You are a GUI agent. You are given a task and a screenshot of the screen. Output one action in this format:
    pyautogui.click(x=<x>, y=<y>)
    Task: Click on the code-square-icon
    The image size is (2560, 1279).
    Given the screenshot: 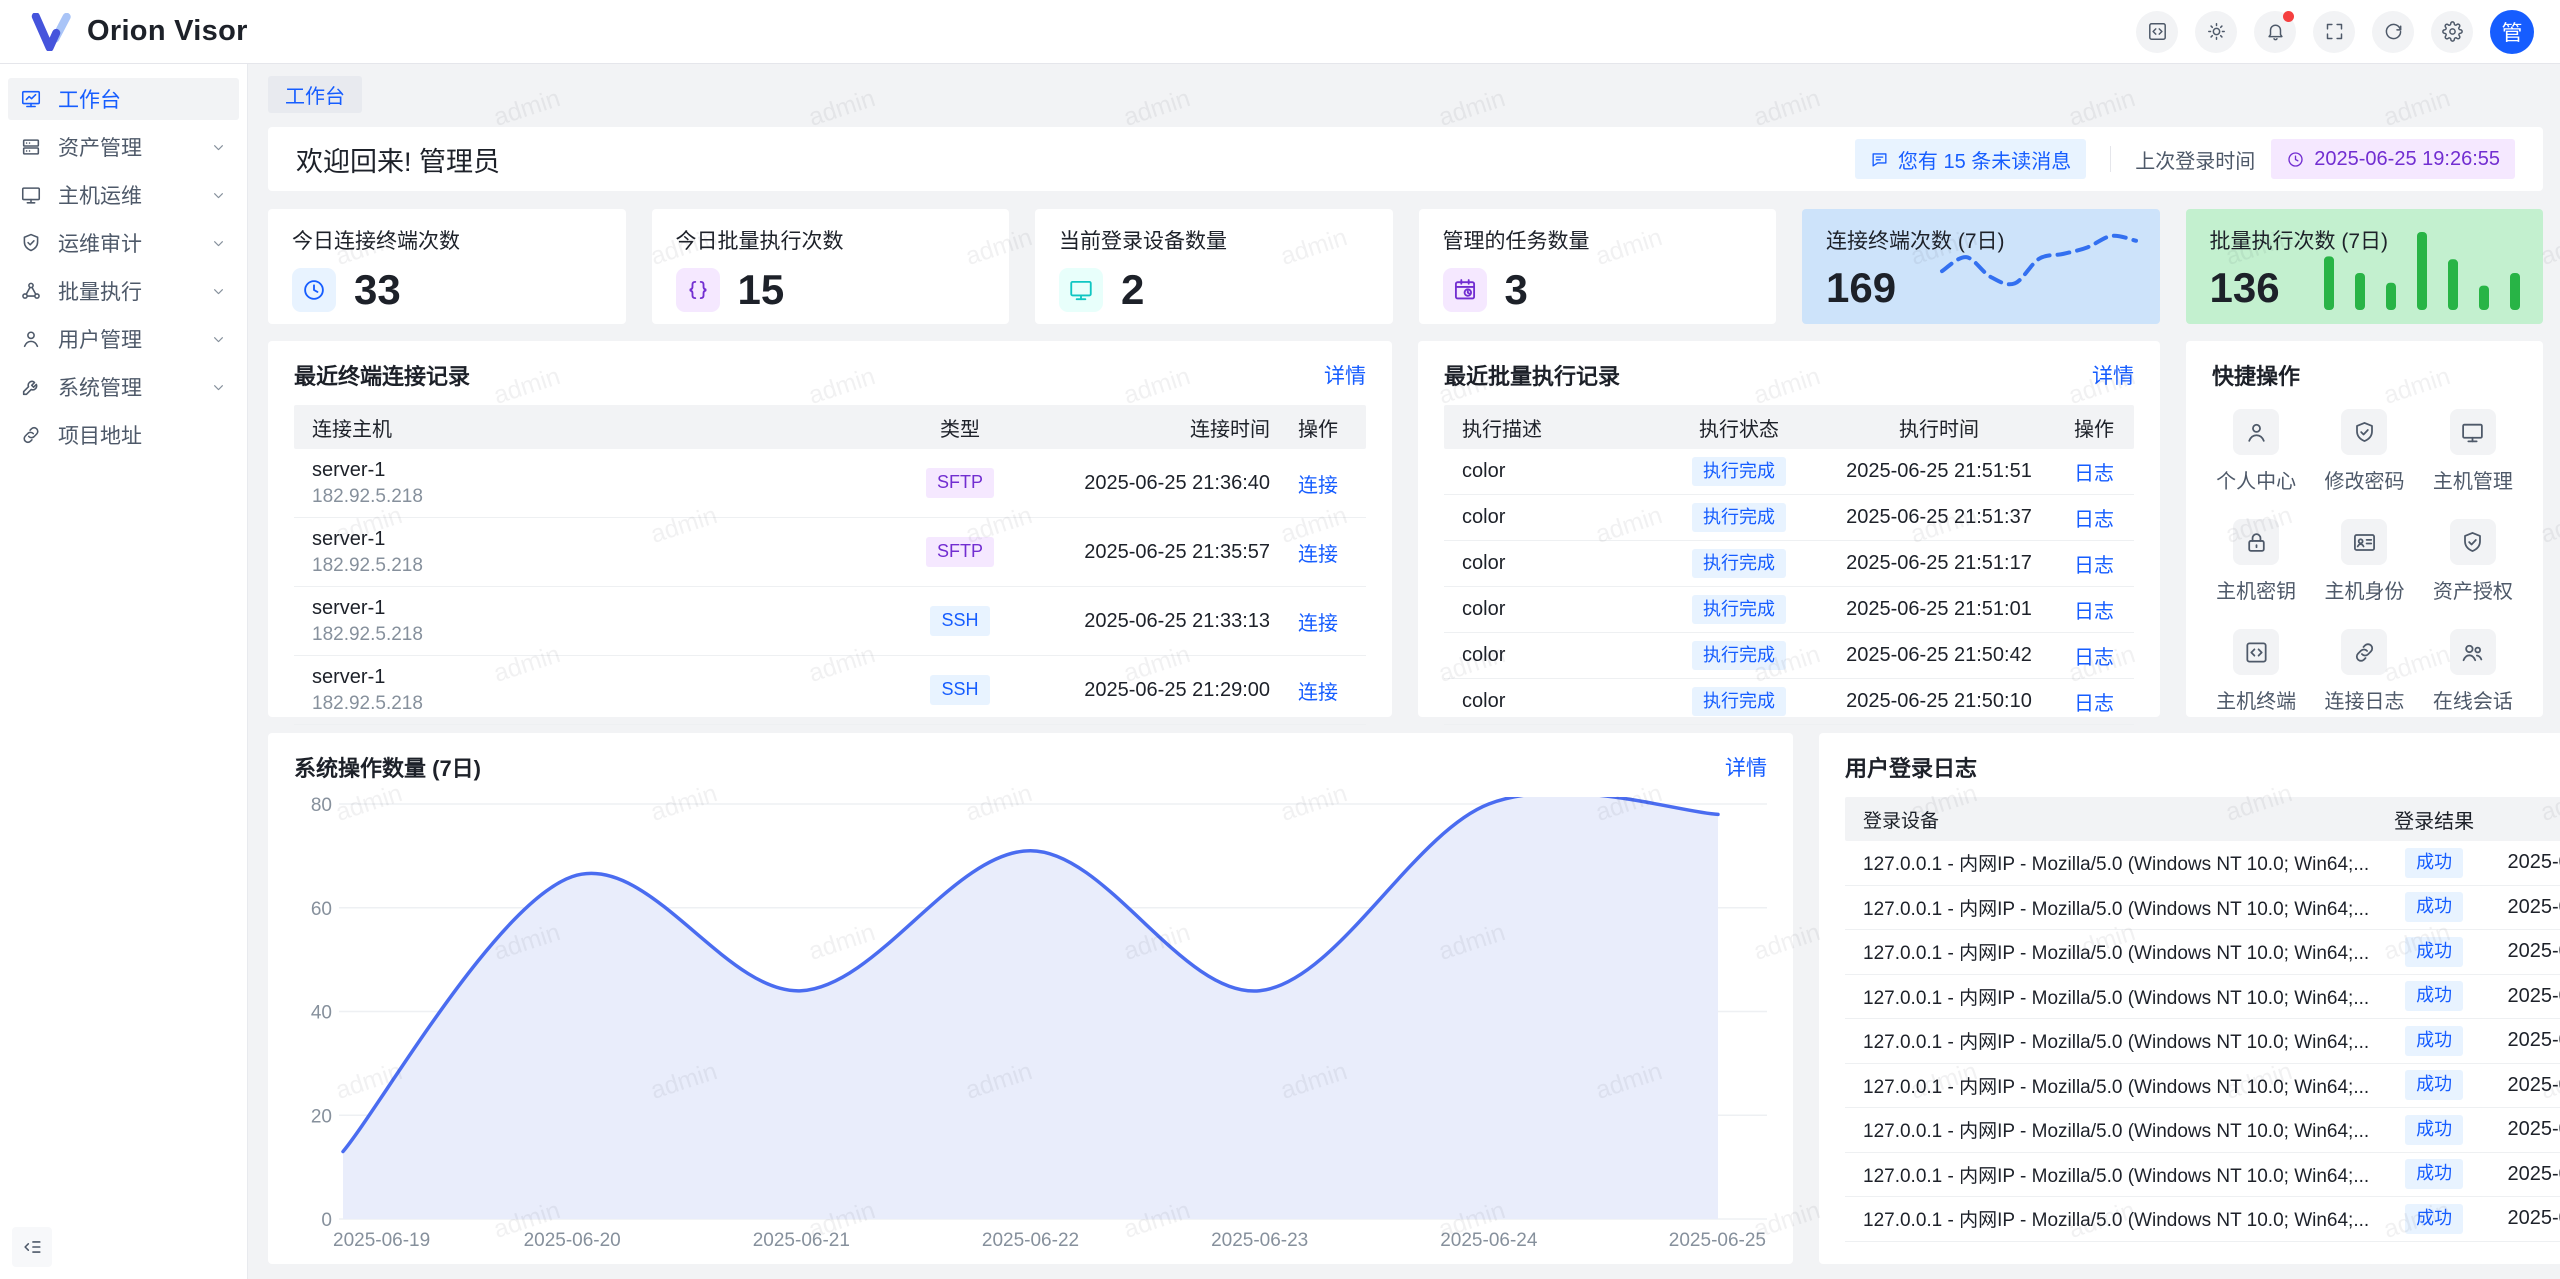 What is the action you would take?
    pyautogui.click(x=2157, y=31)
    